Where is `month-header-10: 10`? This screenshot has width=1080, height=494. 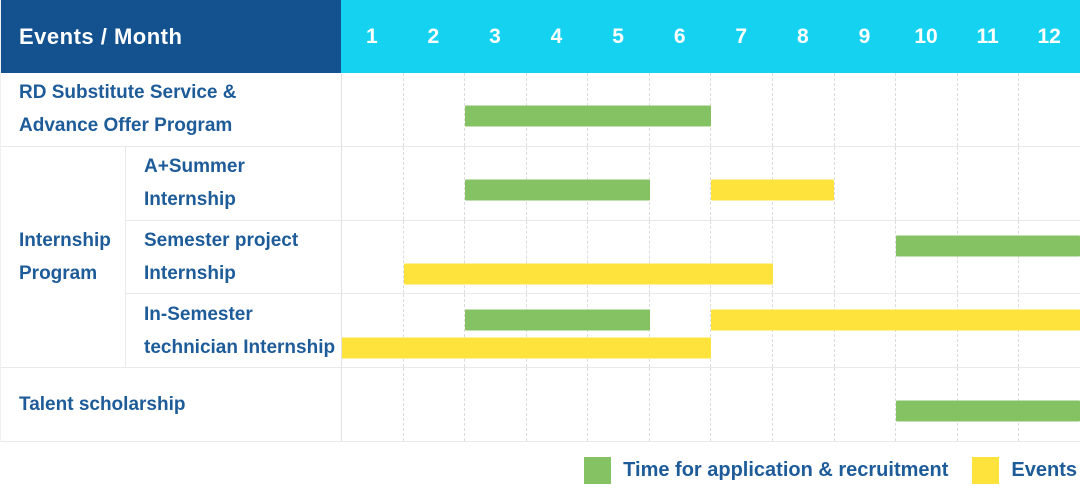
month-header-10: 10 is located at coordinates (926, 36).